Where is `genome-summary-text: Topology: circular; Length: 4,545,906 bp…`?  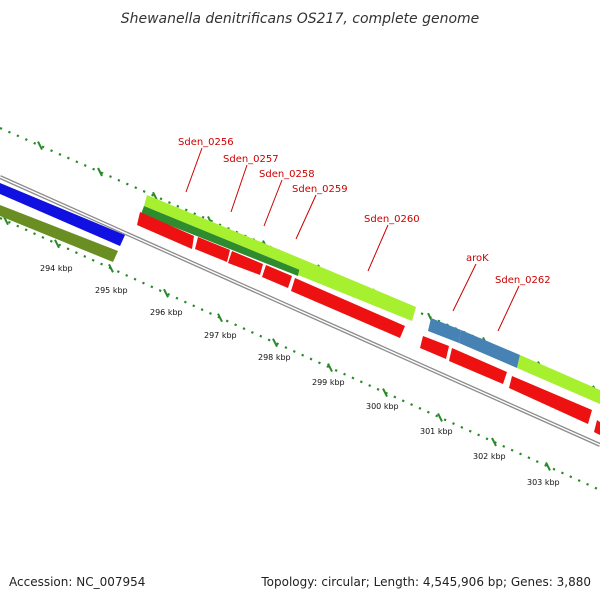
genome-summary-text: Topology: circular; Length: 4,545,906 bp… is located at coordinates (425, 582).